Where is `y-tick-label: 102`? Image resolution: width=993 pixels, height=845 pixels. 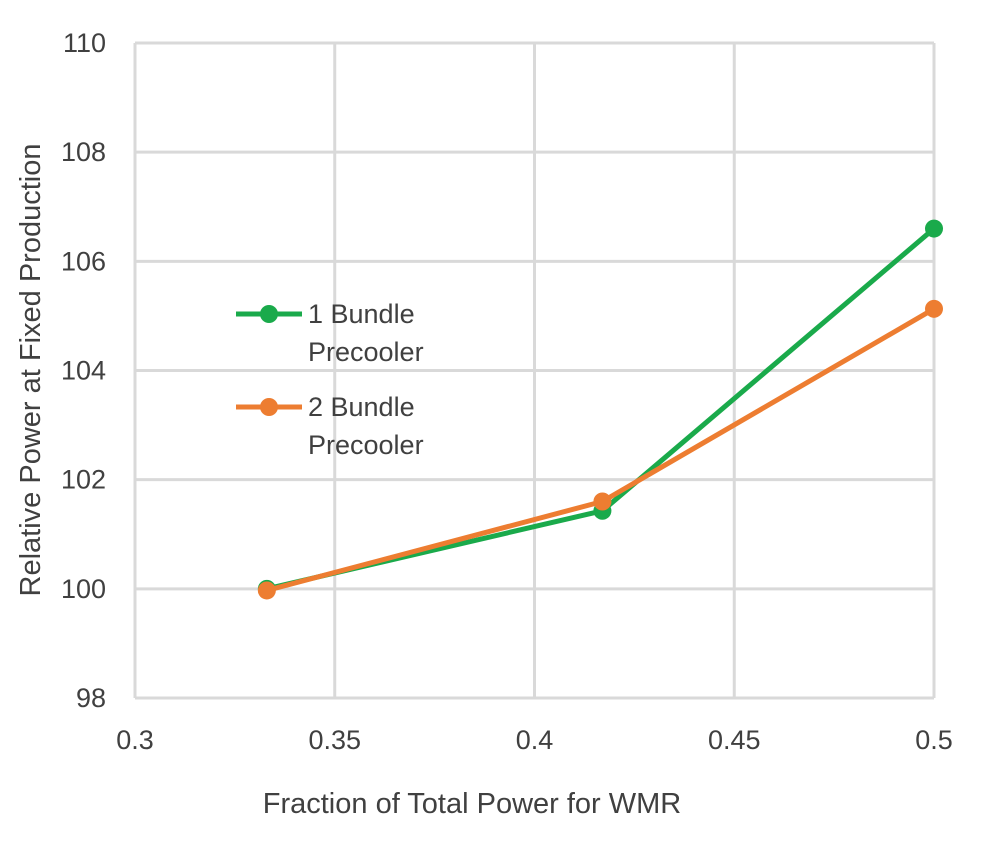 y-tick-label: 102 is located at coordinates (83, 480).